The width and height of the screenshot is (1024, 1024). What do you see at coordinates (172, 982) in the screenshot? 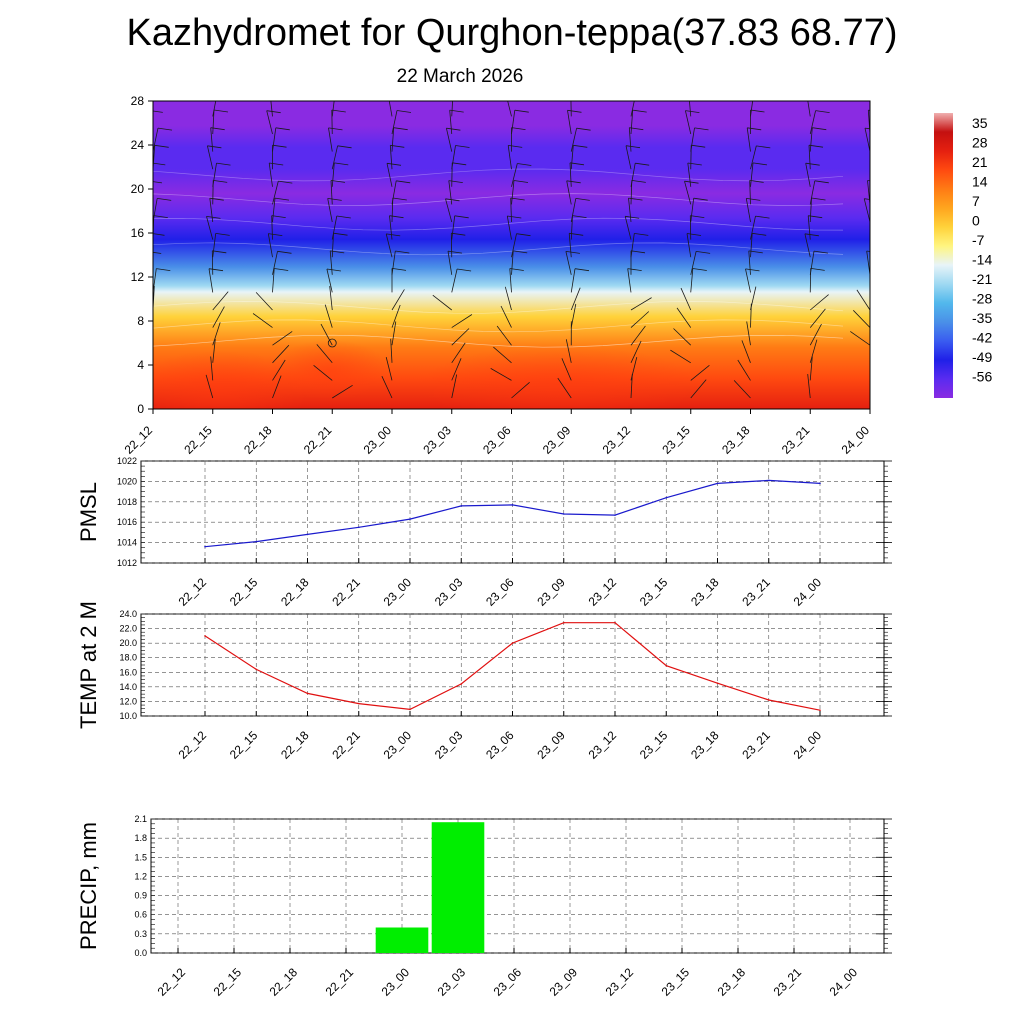
I see `x-tick-label: 22_12` at bounding box center [172, 982].